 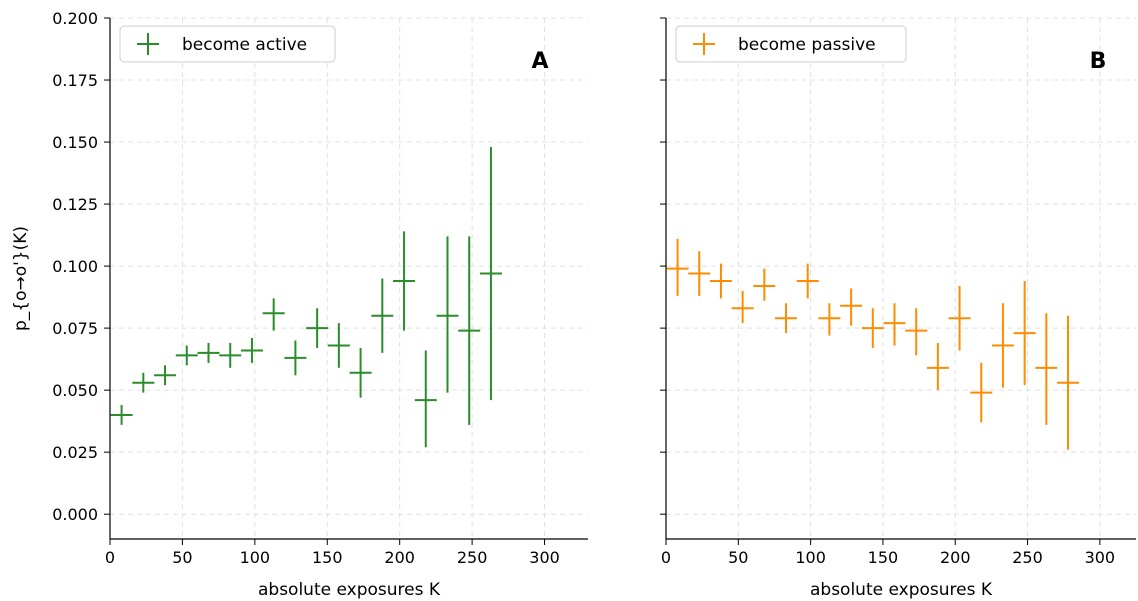 I want to click on panel-label: A, so click(x=539, y=61).